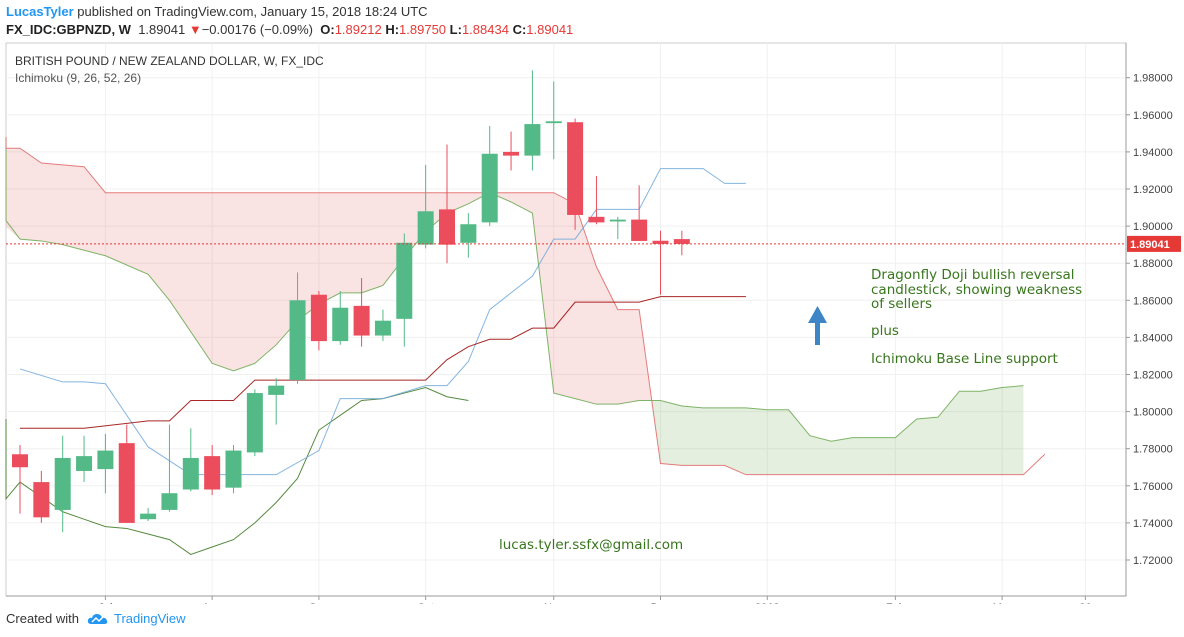  What do you see at coordinates (425, 603) in the screenshot?
I see `x-tick-label: Oct` at bounding box center [425, 603].